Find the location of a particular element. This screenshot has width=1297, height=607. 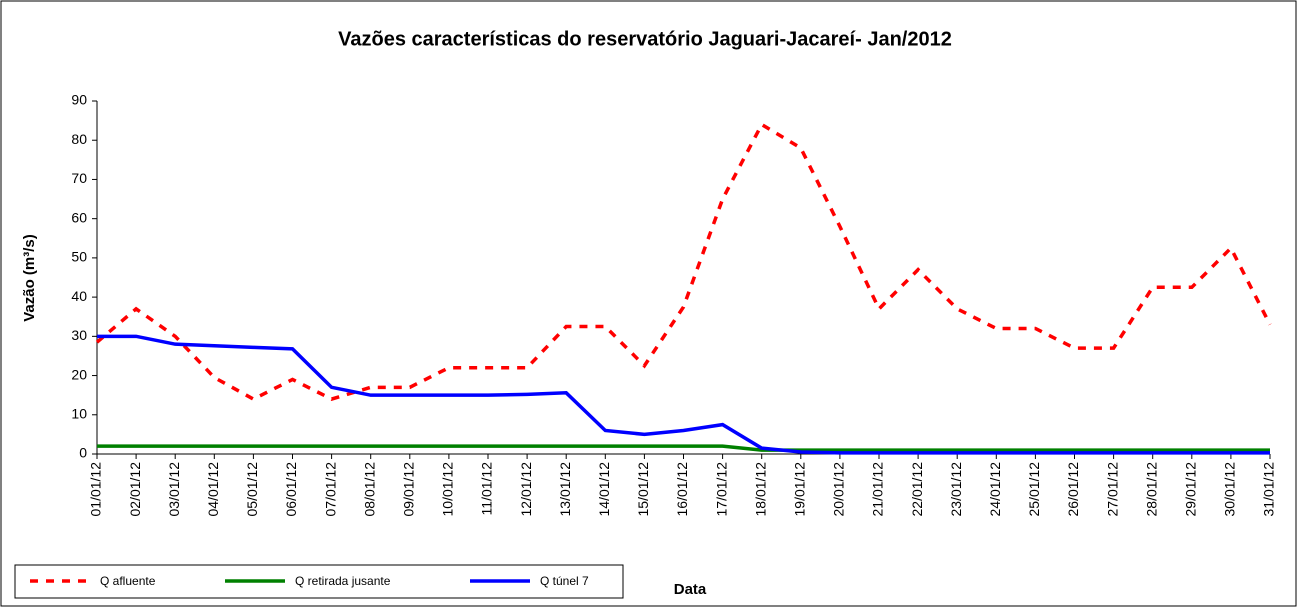

legend-label: Q túnel 7 is located at coordinates (564, 581).